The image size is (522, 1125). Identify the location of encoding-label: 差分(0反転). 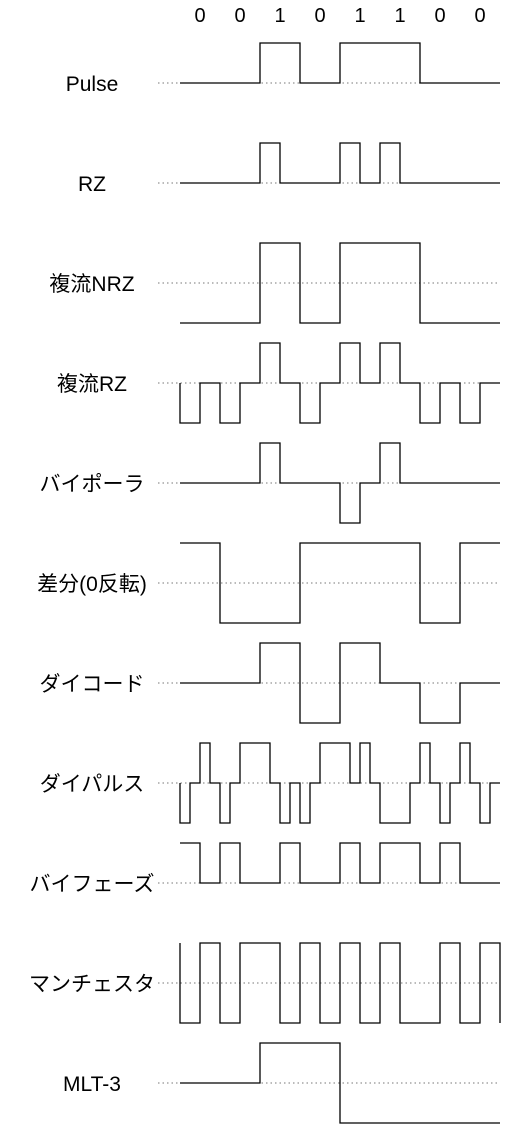
(92, 584).